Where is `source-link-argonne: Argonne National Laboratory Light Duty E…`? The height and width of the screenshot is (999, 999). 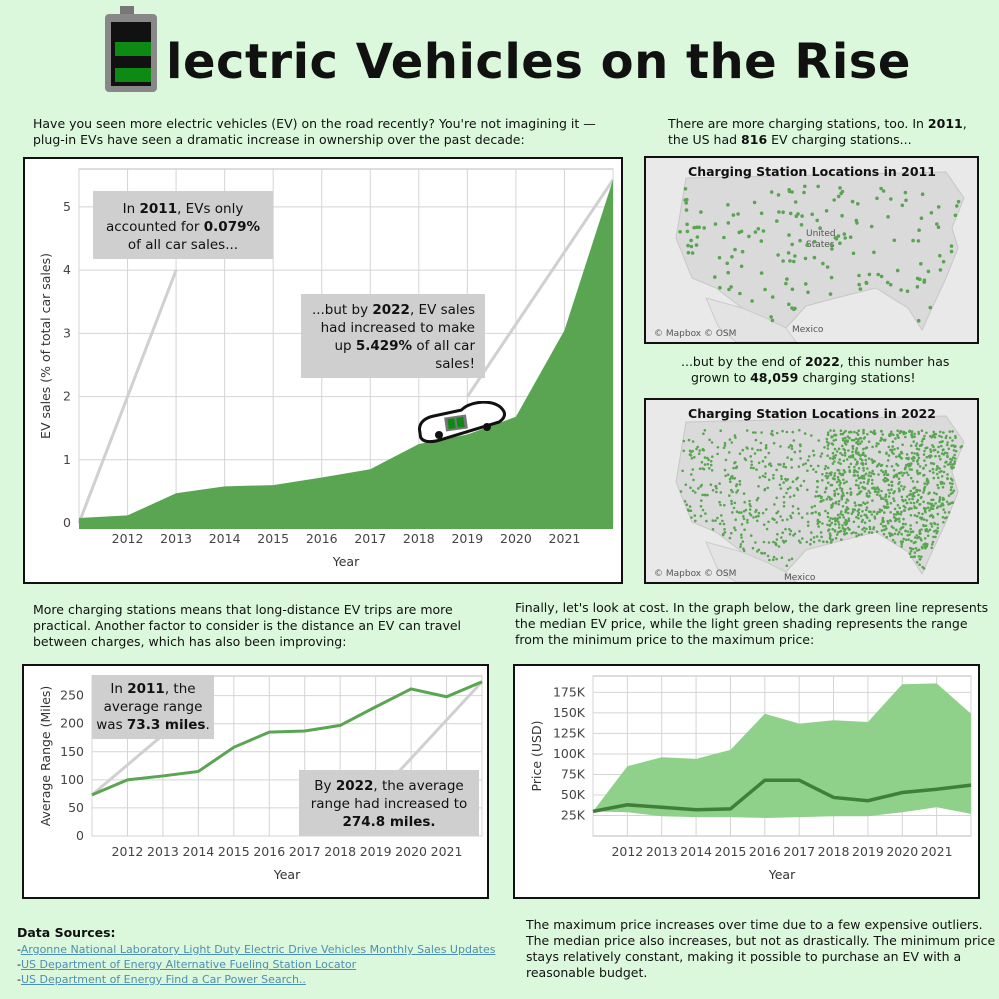
source-link-argonne: Argonne National Laboratory Light Duty E… is located at coordinates (258, 949).